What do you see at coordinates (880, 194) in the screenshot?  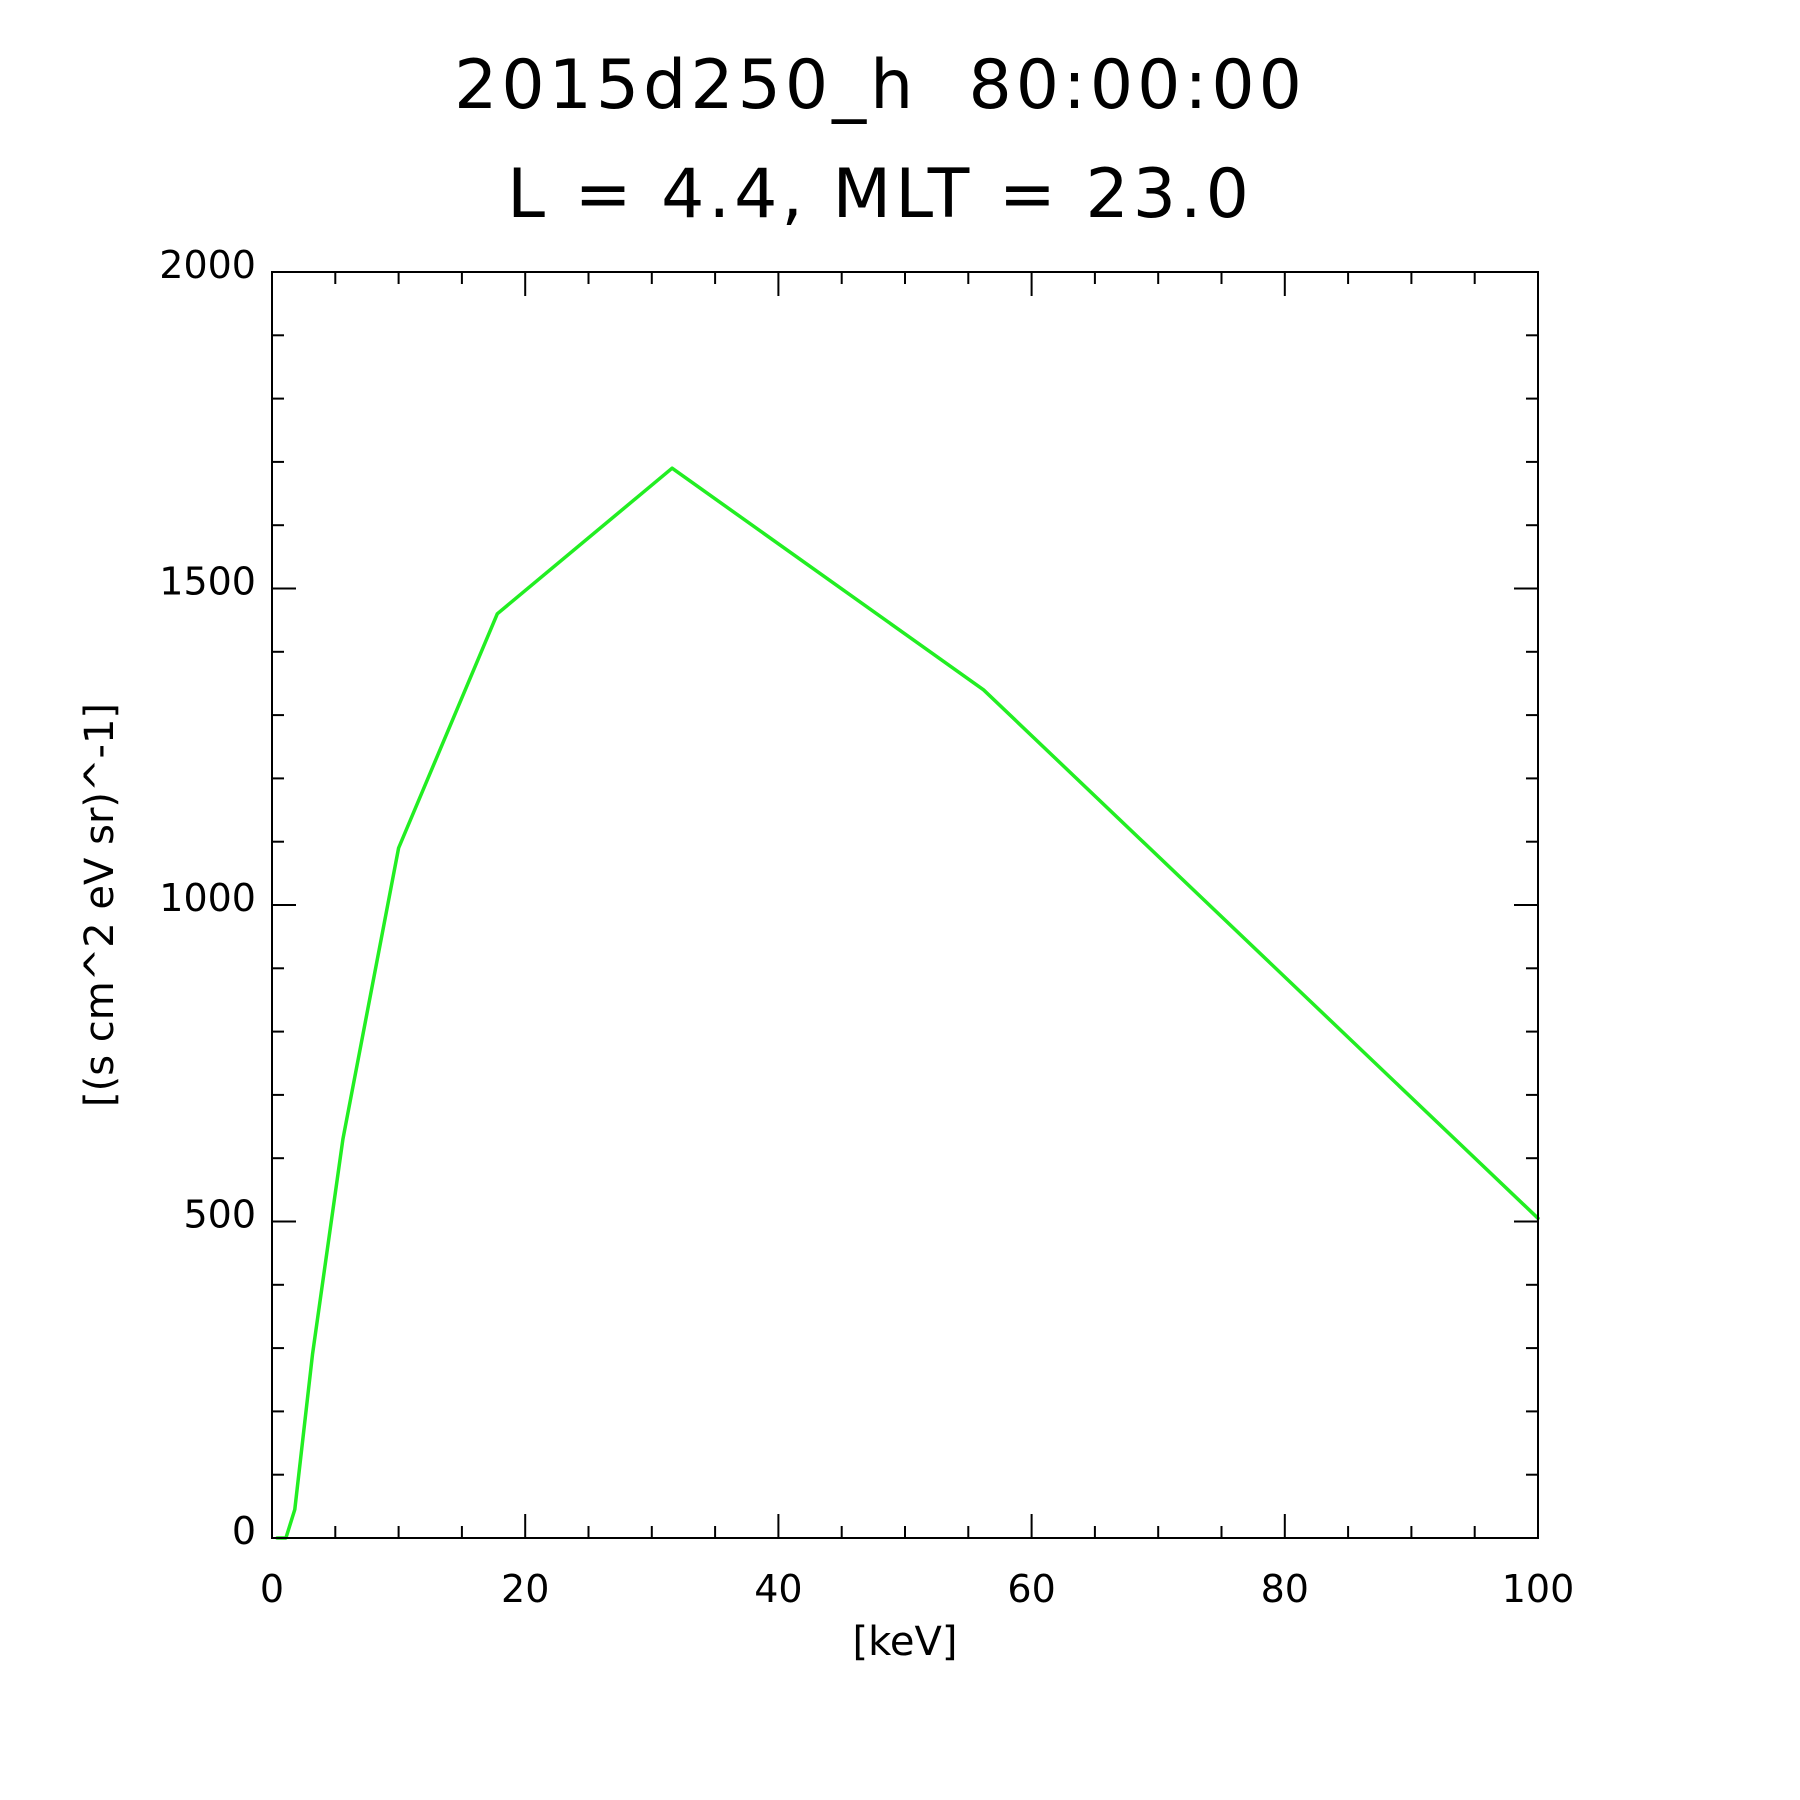 I see `chart-subtitle: L = 4.4, MLT = 23.0` at bounding box center [880, 194].